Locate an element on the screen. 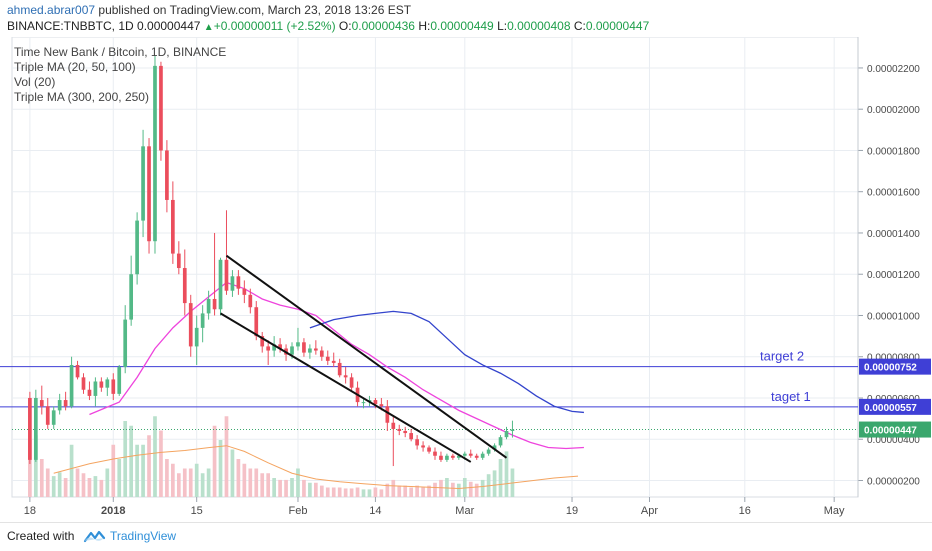 Image resolution: width=932 pixels, height=551 pixels. tradingview-logo-icon is located at coordinates (94, 536).